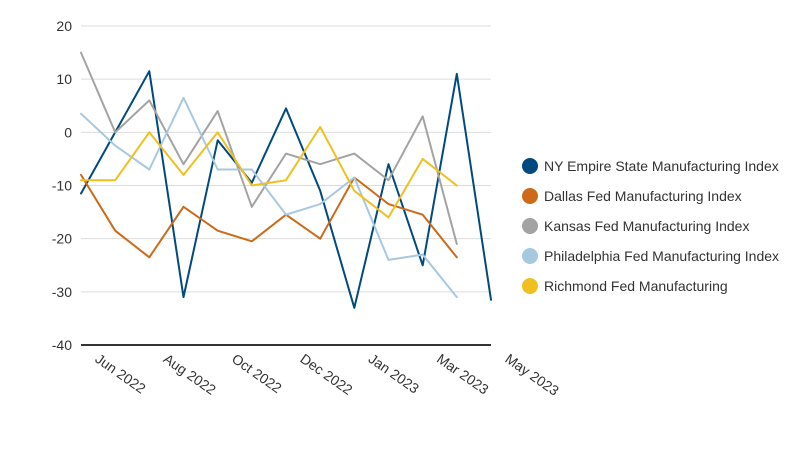 The image size is (800, 455). What do you see at coordinates (394, 373) in the screenshot?
I see `x-tick-label: Jan 2023` at bounding box center [394, 373].